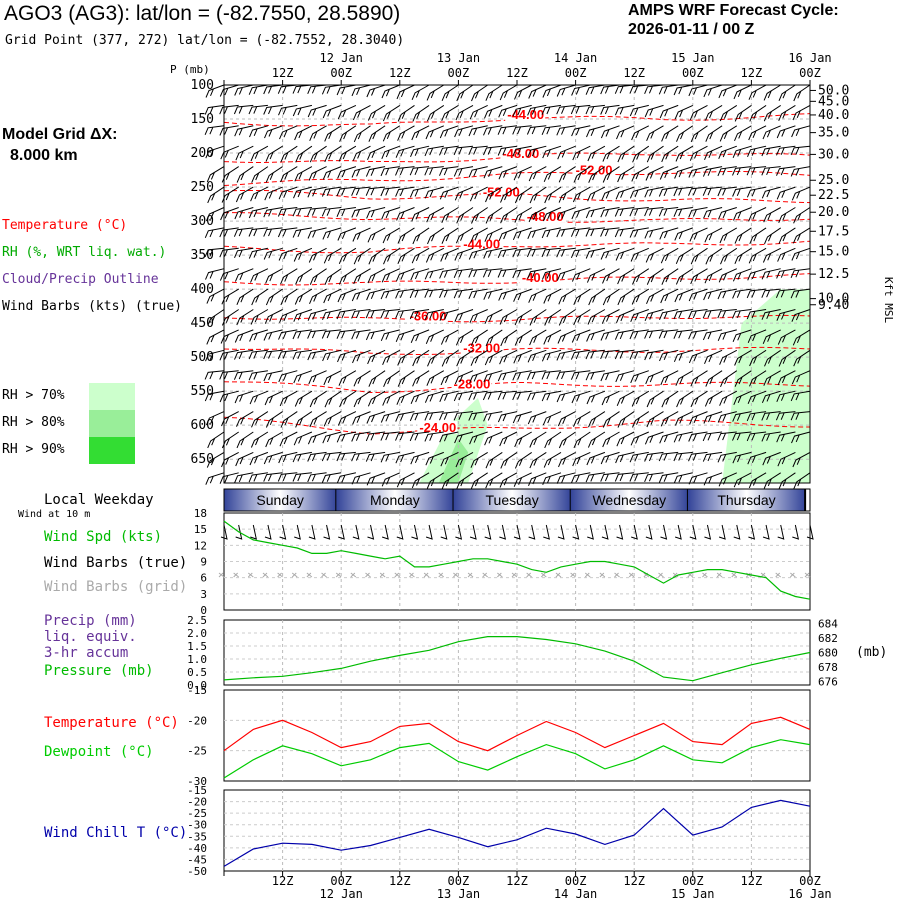 The width and height of the screenshot is (900, 900). I want to click on precip-panel-tick-label: 1.0, so click(197, 659).